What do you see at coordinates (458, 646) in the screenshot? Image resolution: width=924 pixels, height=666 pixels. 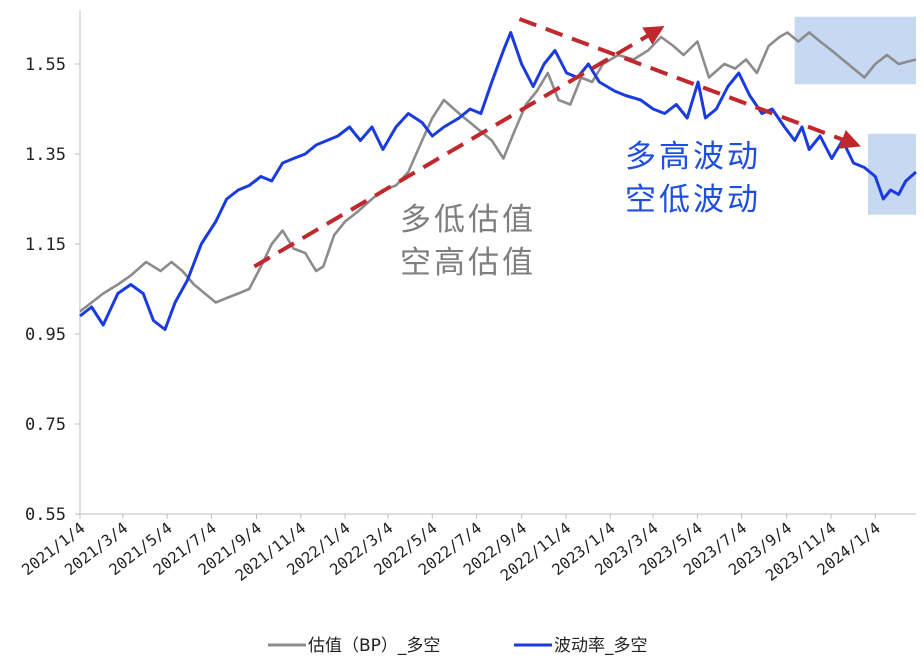 I see `legend: 估值（BP）_多空 波动率_多空` at bounding box center [458, 646].